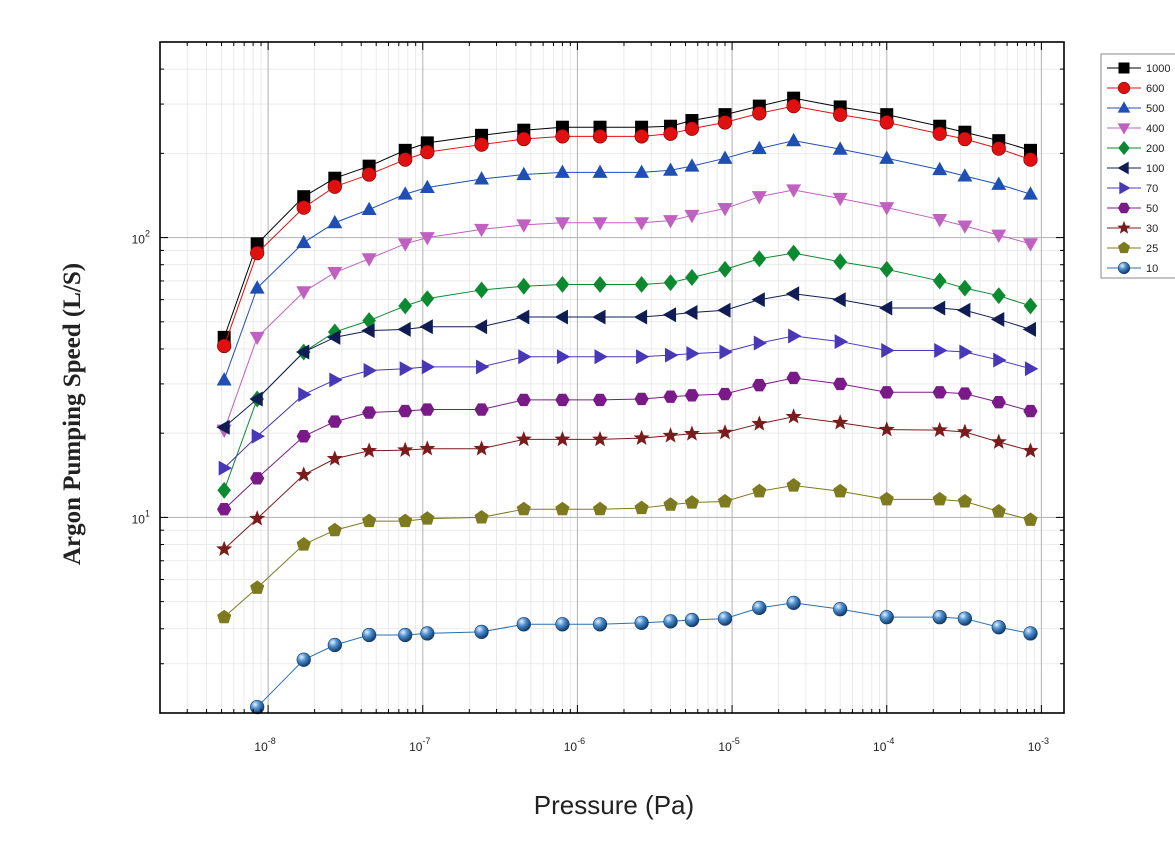 Image resolution: width=1175 pixels, height=842 pixels. I want to click on legend-label: 10, so click(1152, 269).